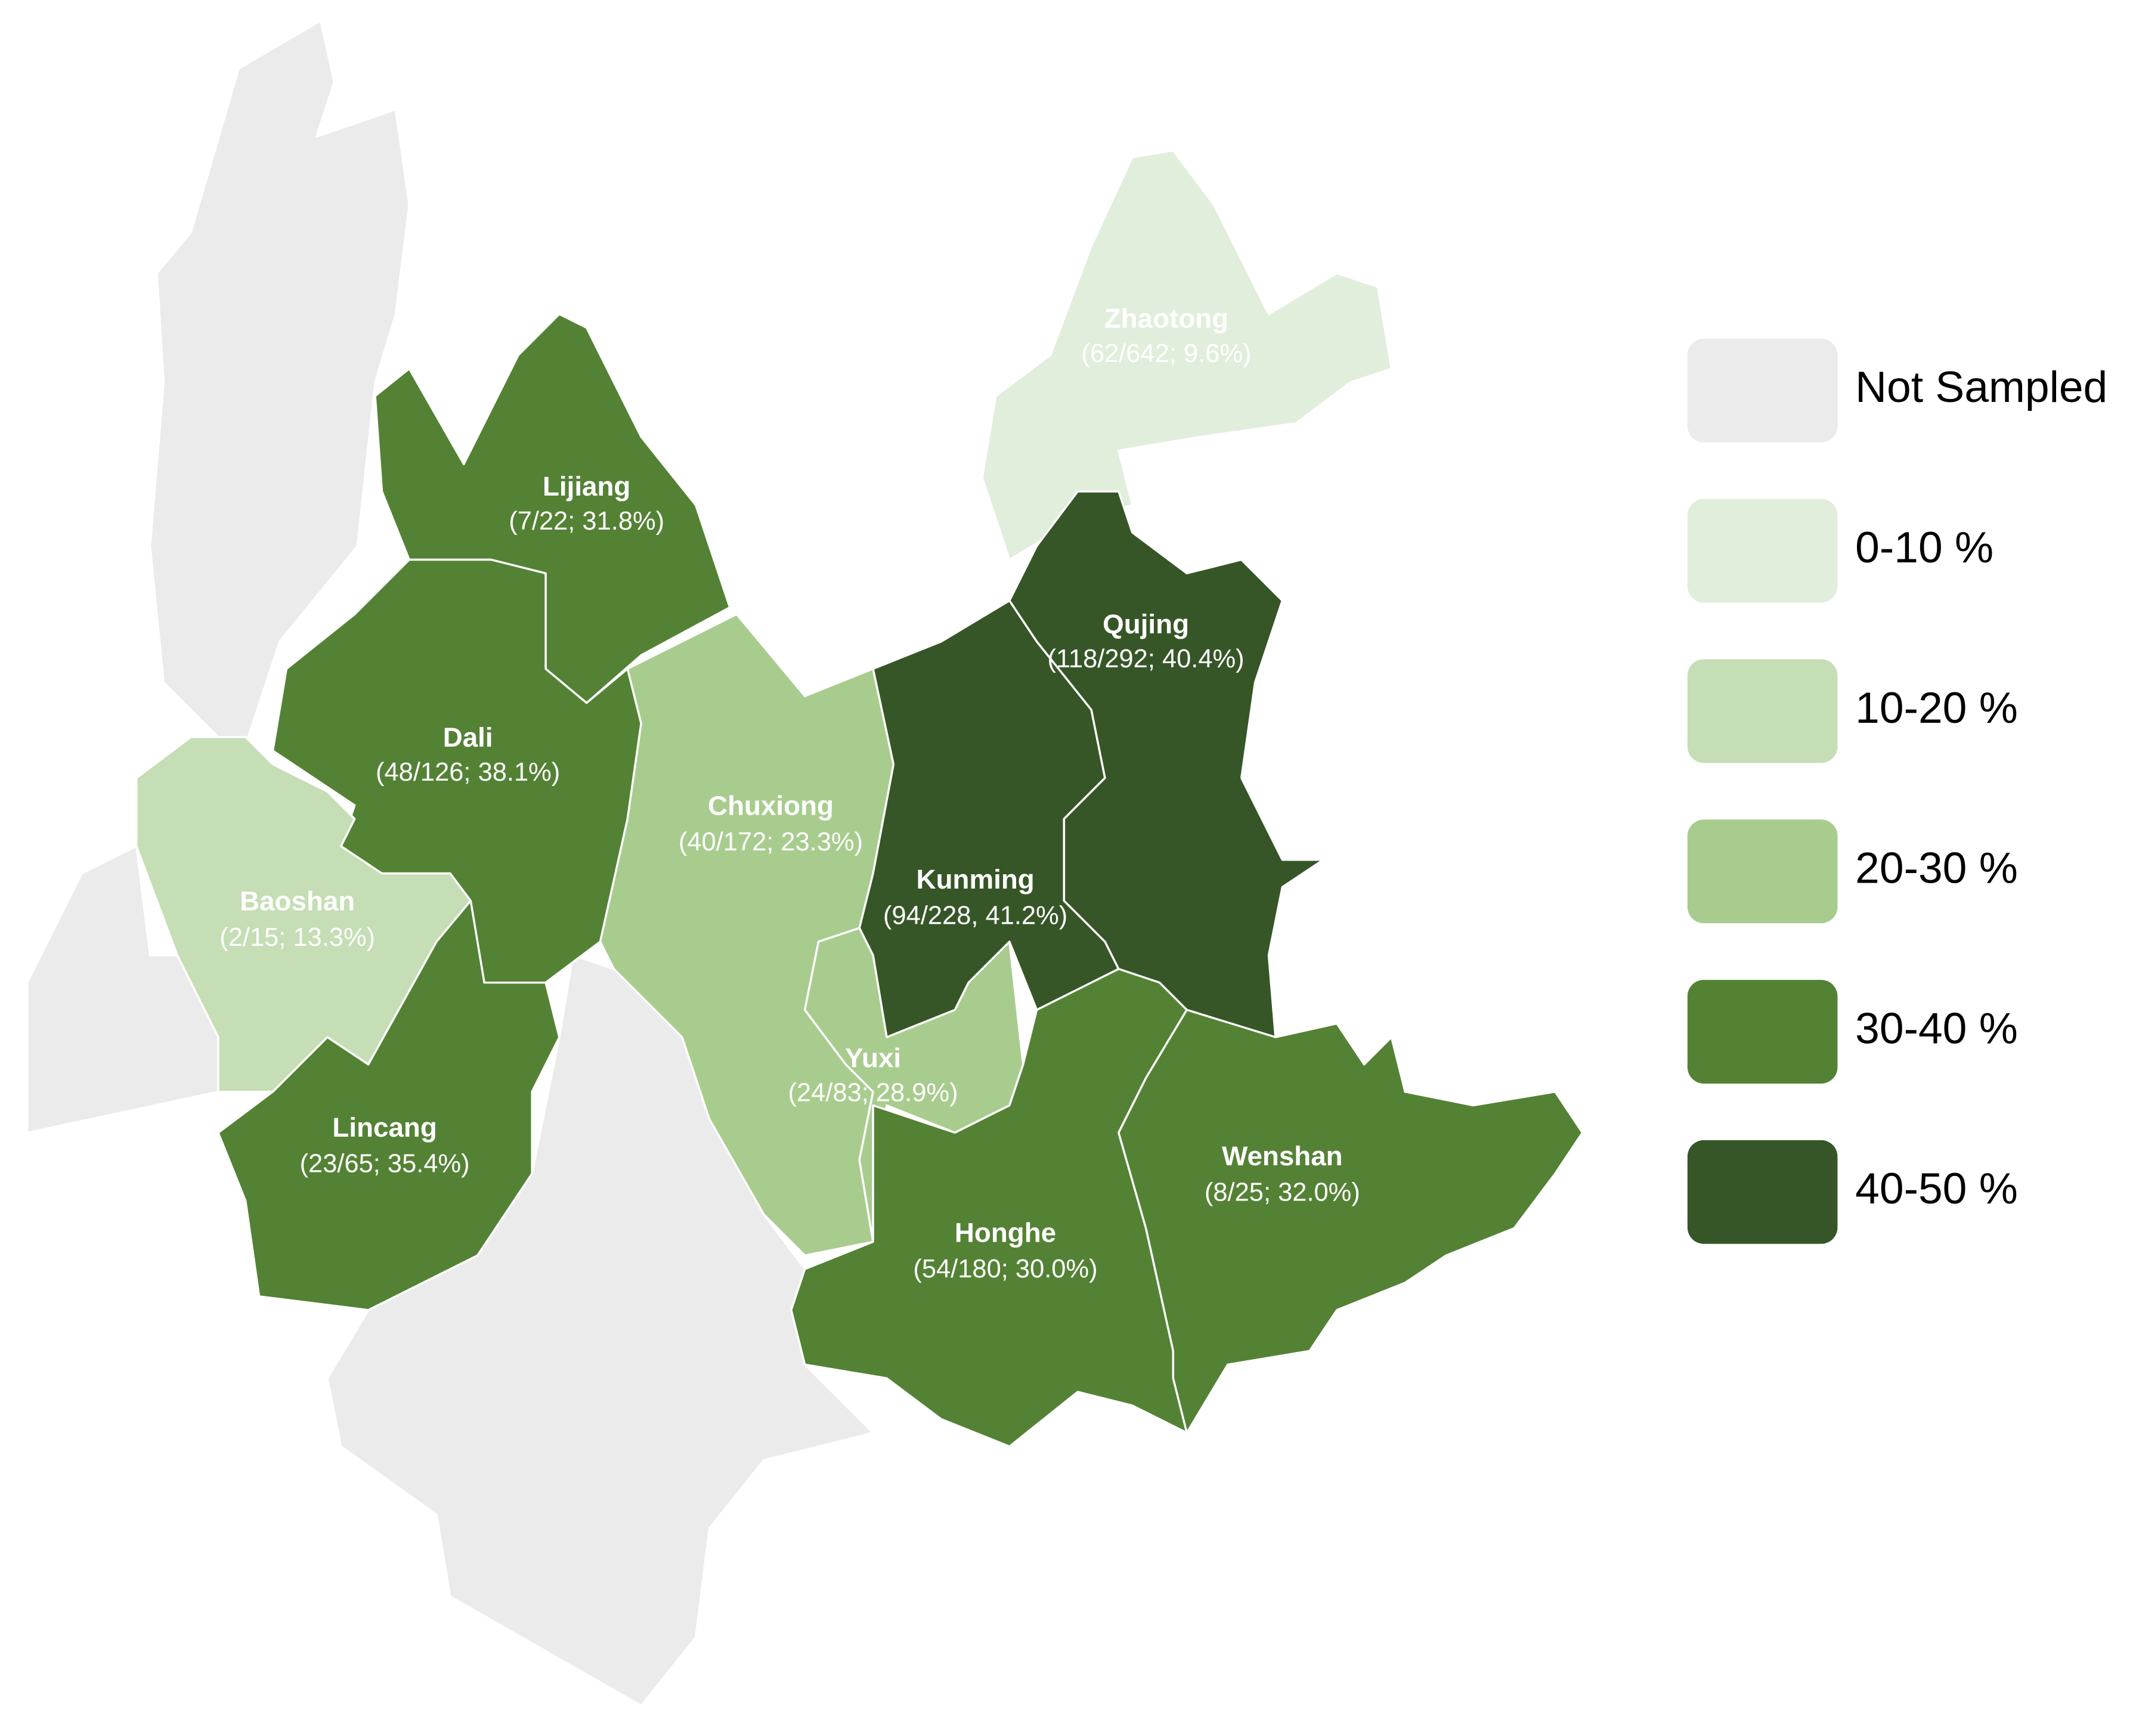  Describe the element at coordinates (975, 916) in the screenshot. I see `region-label: (94/228, 41.2%)` at that location.